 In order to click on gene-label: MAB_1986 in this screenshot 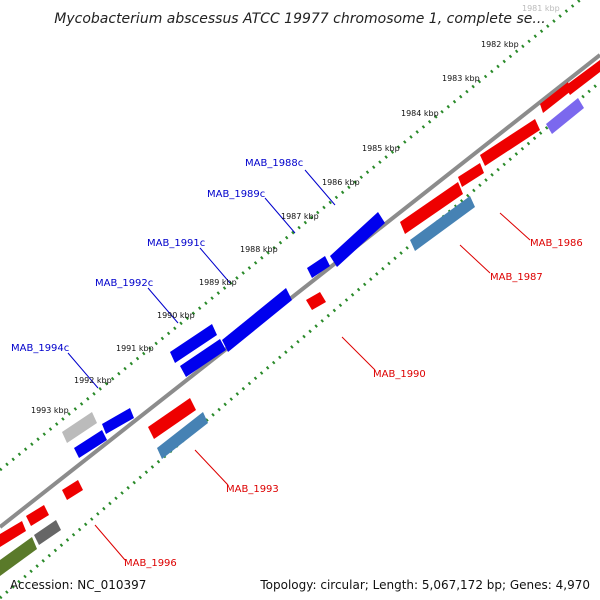, I will do `click(556, 243)`.